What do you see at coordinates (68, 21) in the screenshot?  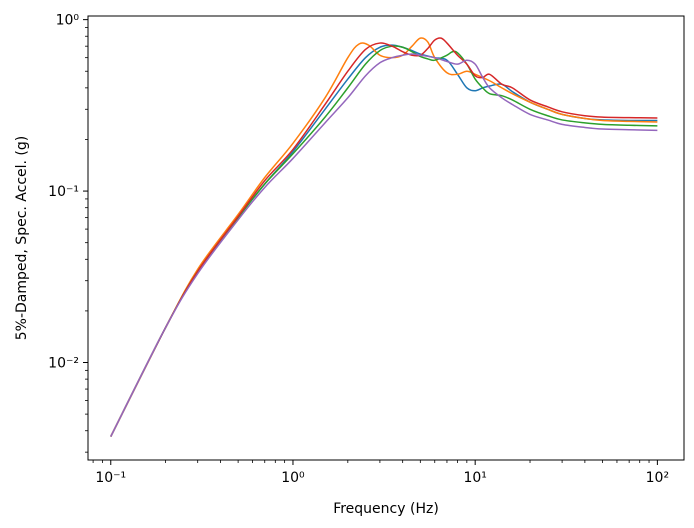 I see `y-tick-label: 10⁰` at bounding box center [68, 21].